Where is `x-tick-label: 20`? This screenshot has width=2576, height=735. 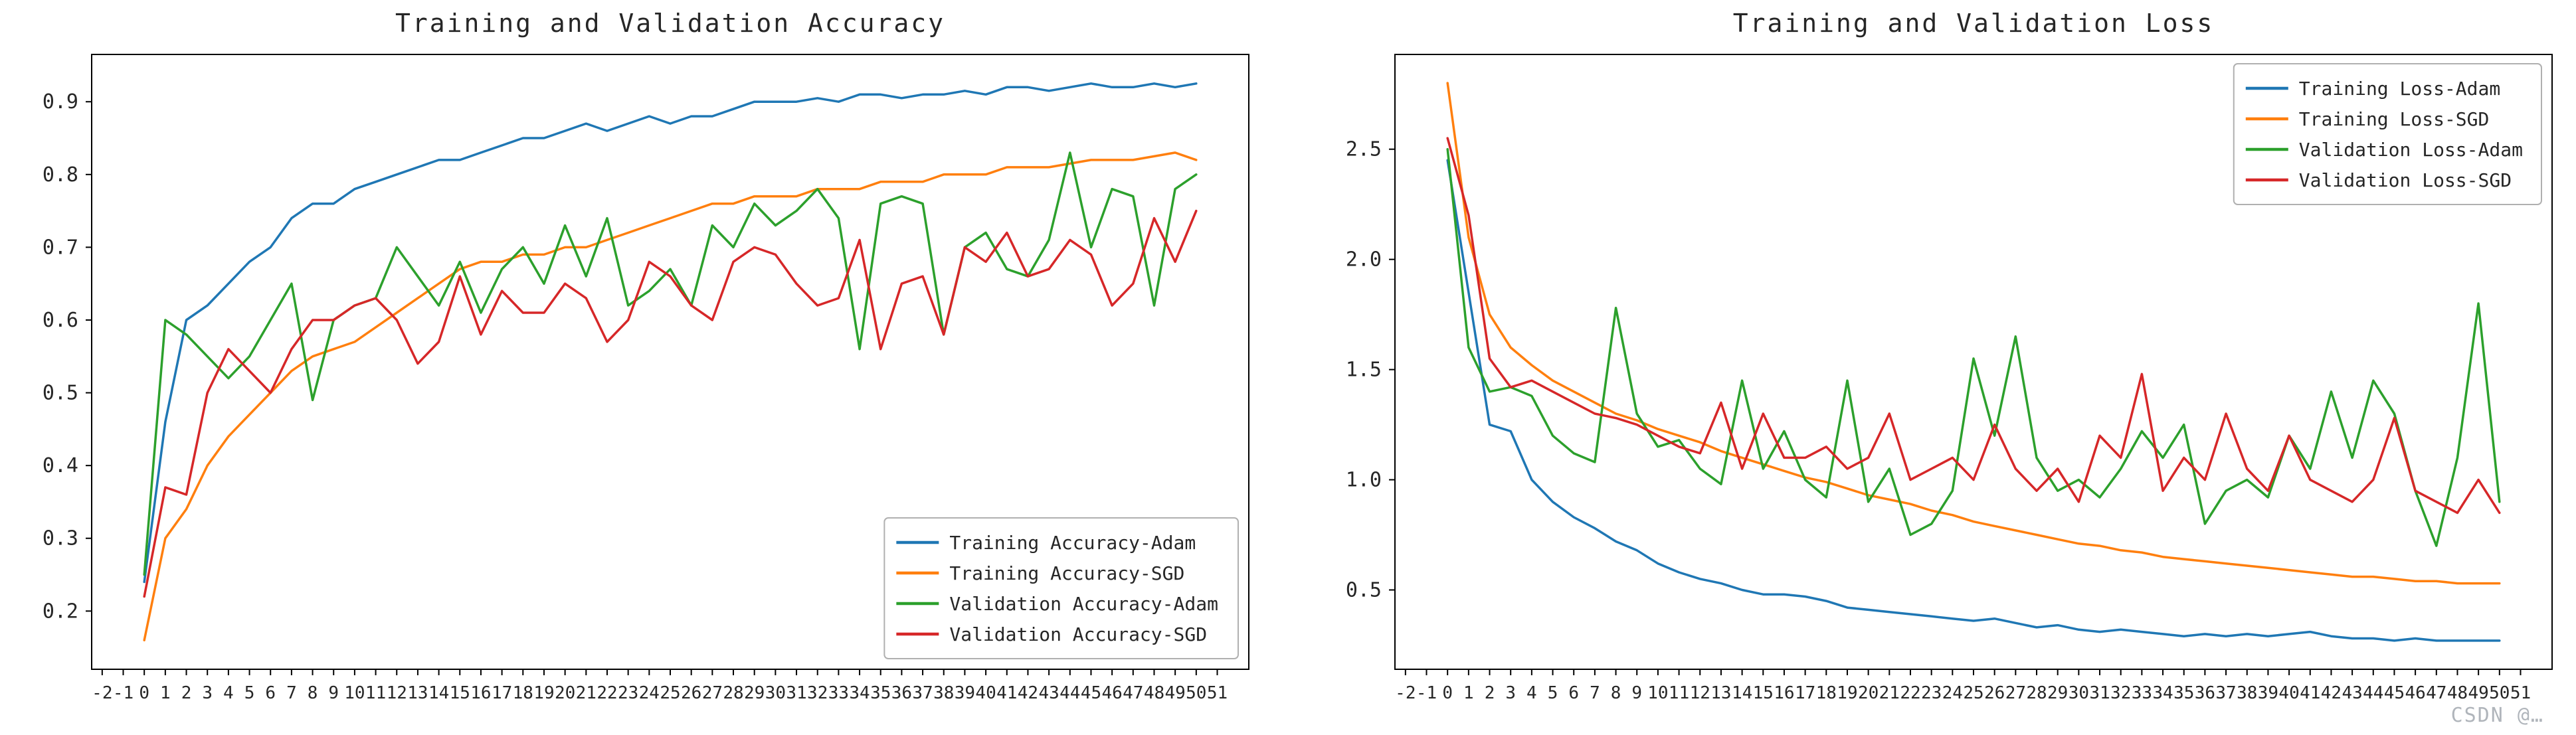 x-tick-label: 20 is located at coordinates (1868, 693).